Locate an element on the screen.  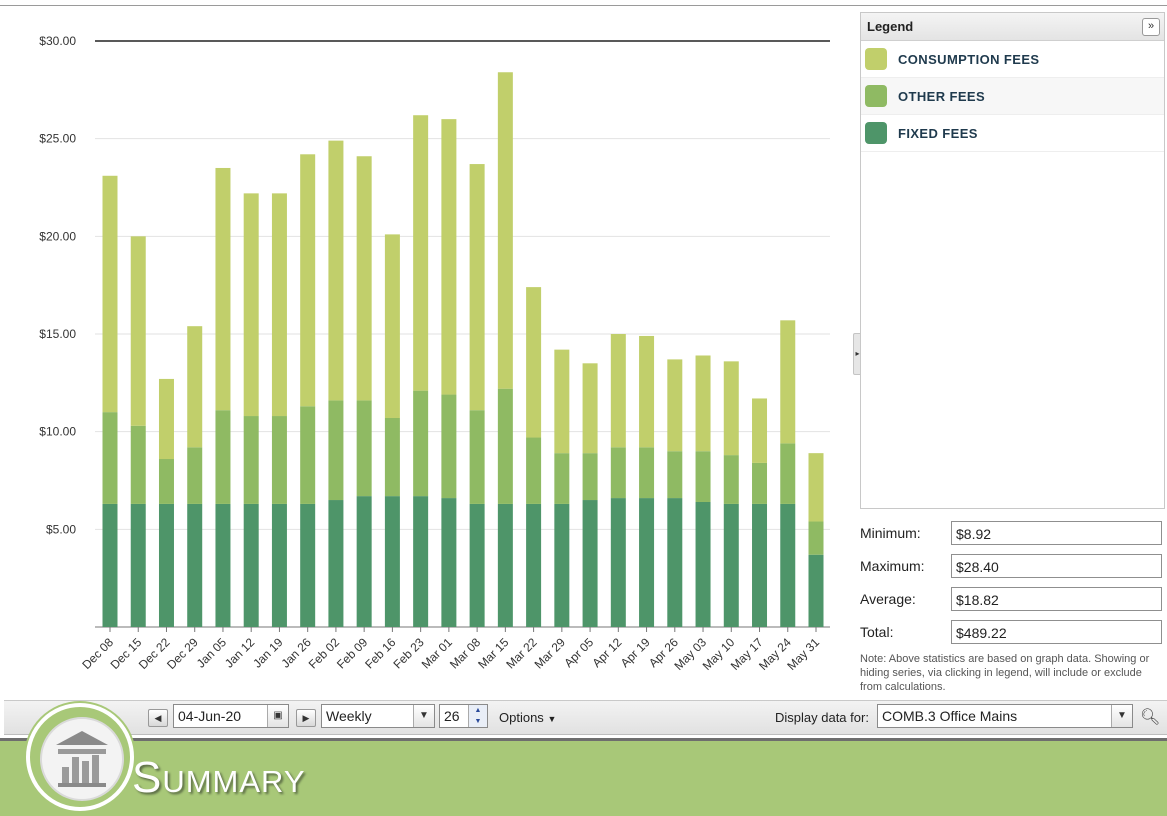
x-tick-label: Jan 12 is located at coordinates (240, 653).